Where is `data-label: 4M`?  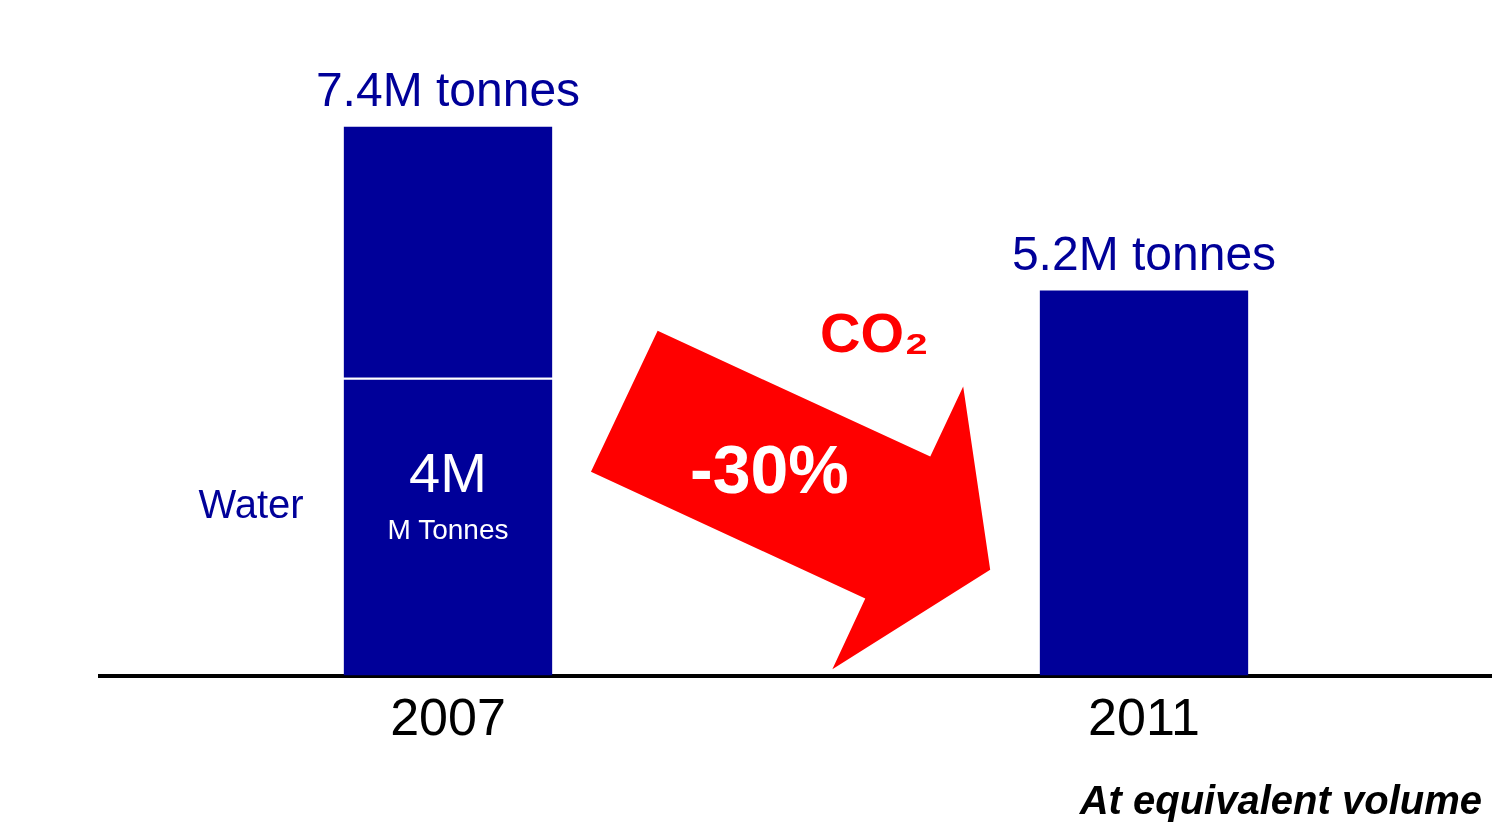
data-label: 4M is located at coordinates (448, 473).